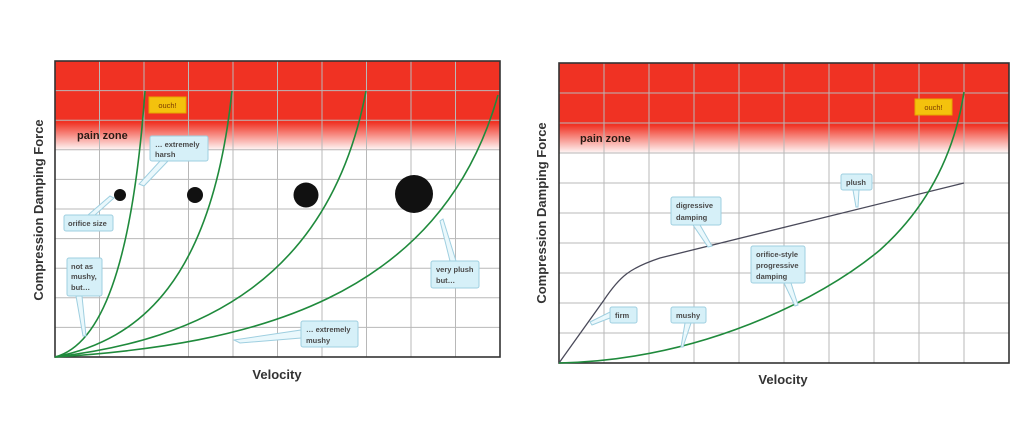 This screenshot has width=1024, height=427. What do you see at coordinates (87, 223) in the screenshot?
I see `svg-text: orifice size` at bounding box center [87, 223].